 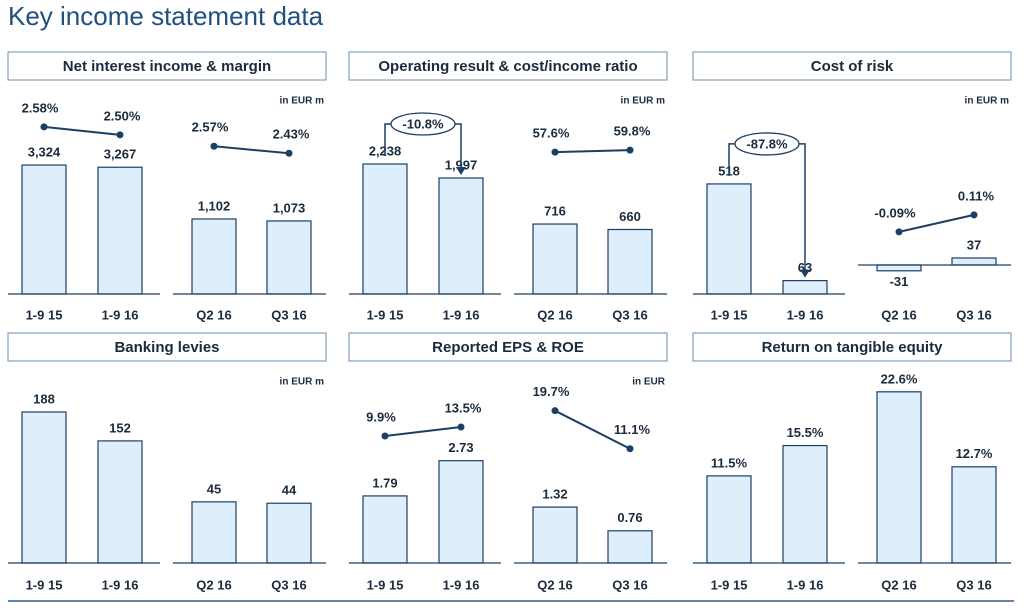 What do you see at coordinates (384, 482) in the screenshot?
I see `value-label: 1.79` at bounding box center [384, 482].